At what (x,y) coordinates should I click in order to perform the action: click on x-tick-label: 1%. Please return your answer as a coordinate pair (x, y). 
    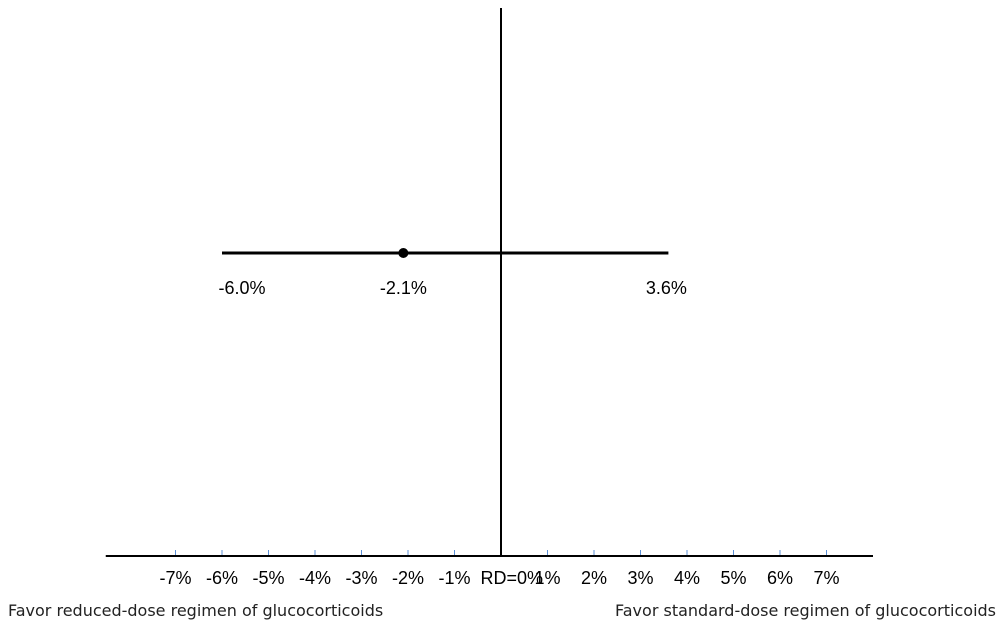
    Looking at the image, I should click on (547, 578).